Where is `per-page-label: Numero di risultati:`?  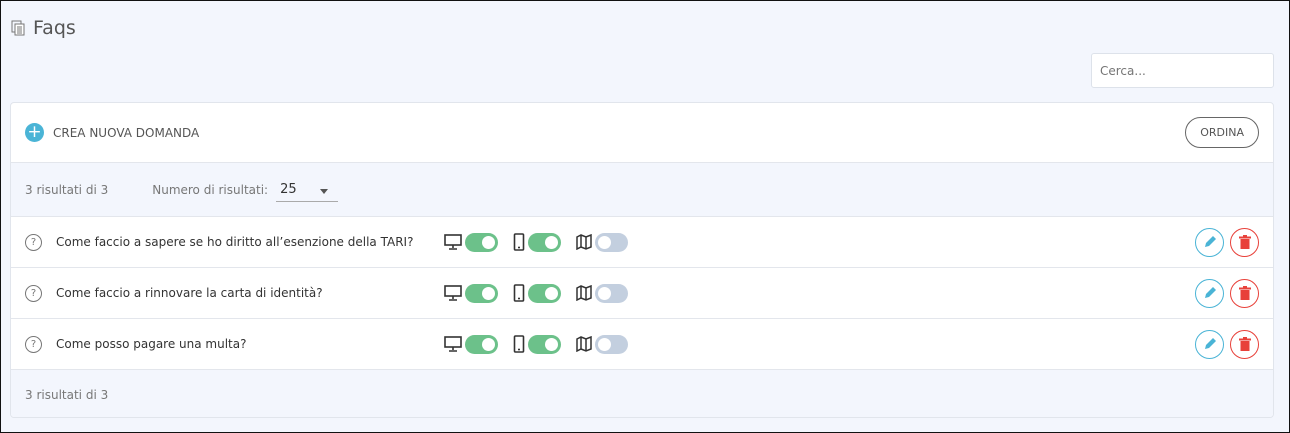 per-page-label: Numero di risultati: is located at coordinates (210, 189).